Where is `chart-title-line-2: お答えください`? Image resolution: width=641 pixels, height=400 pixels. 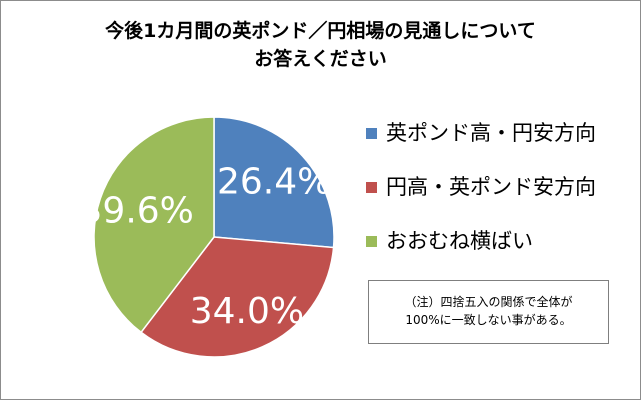
chart-title-line-2: お答えください is located at coordinates (320, 59).